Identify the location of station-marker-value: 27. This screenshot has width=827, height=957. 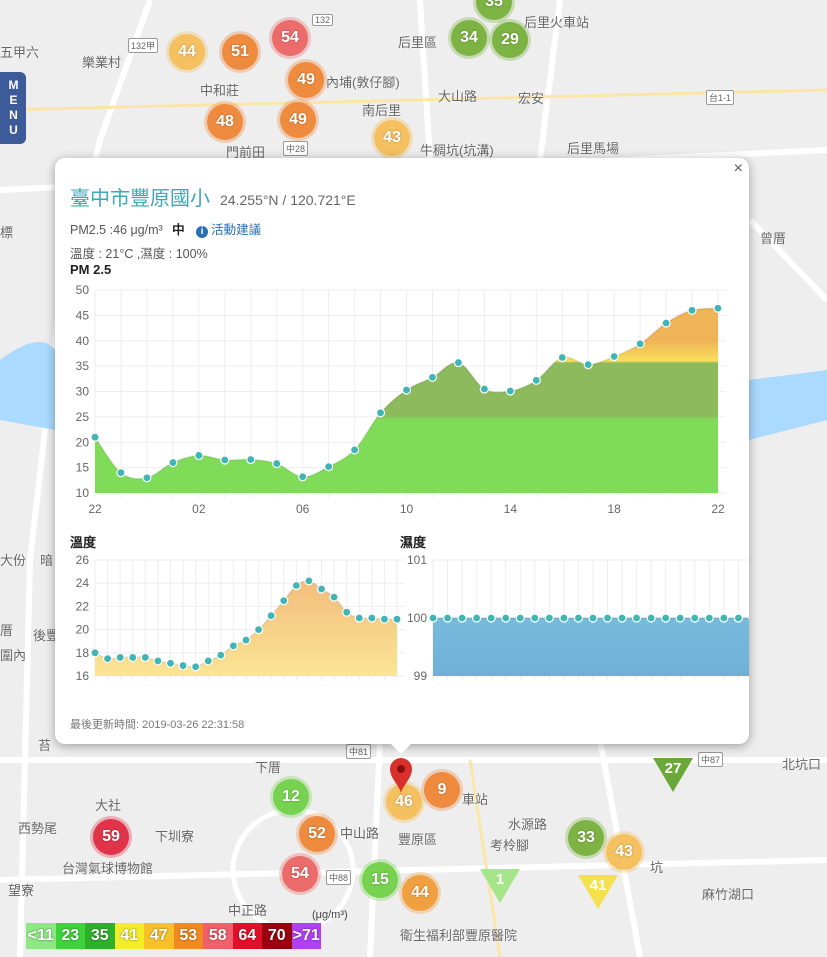
(673, 768).